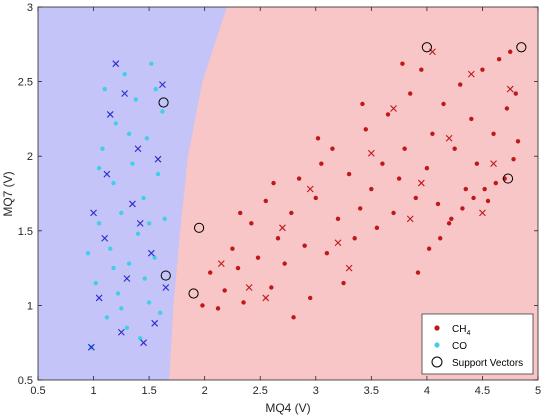  I want to click on y-tick-label: 1.5, so click(25, 232).